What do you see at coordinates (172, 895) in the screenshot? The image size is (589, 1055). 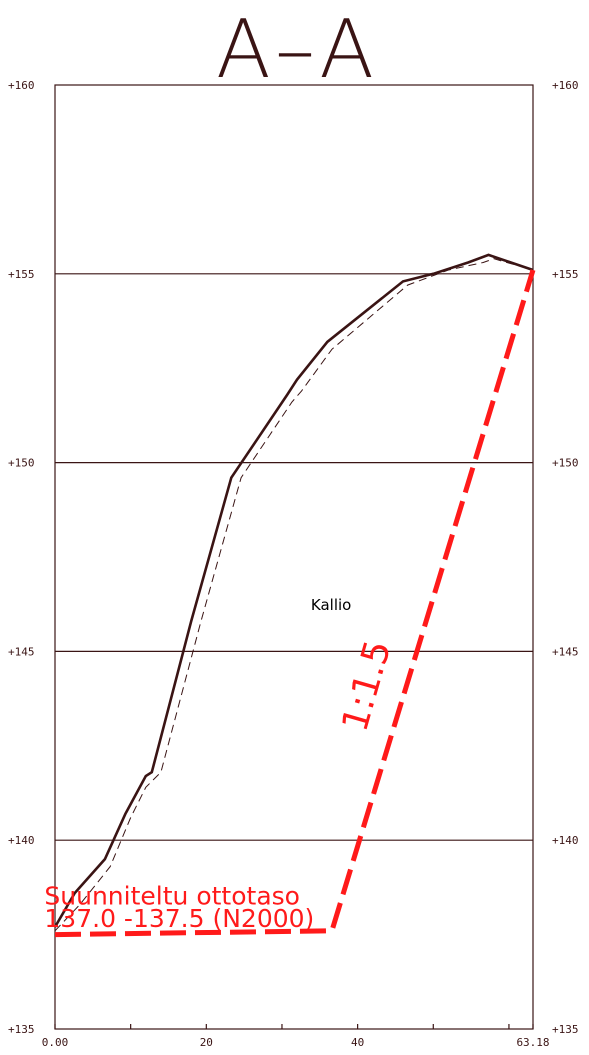 I see `design-level-label: Suunniteltu ottotaso` at bounding box center [172, 895].